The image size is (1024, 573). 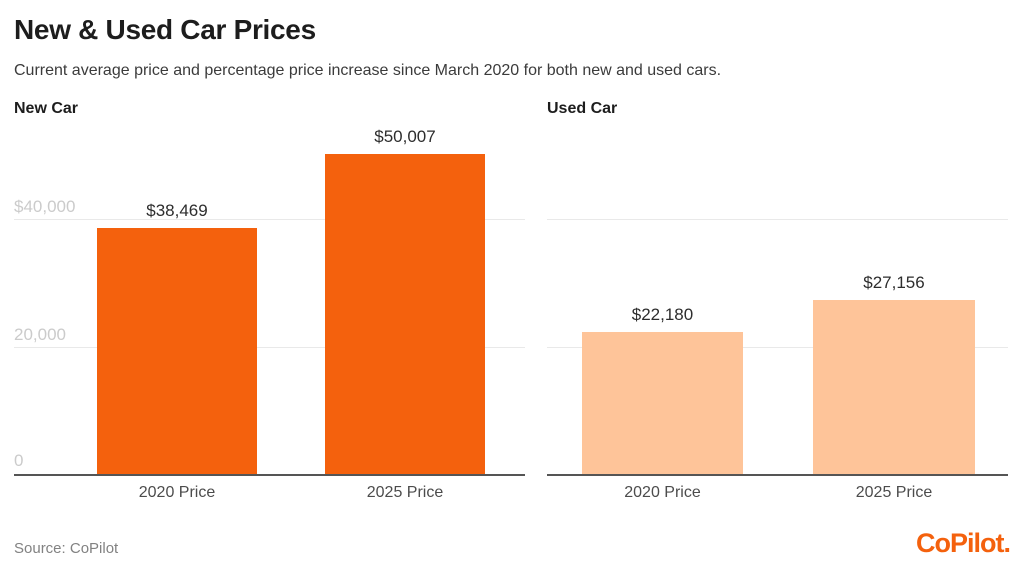 I want to click on bar-column-new-2020: $38,469, so click(x=177, y=337).